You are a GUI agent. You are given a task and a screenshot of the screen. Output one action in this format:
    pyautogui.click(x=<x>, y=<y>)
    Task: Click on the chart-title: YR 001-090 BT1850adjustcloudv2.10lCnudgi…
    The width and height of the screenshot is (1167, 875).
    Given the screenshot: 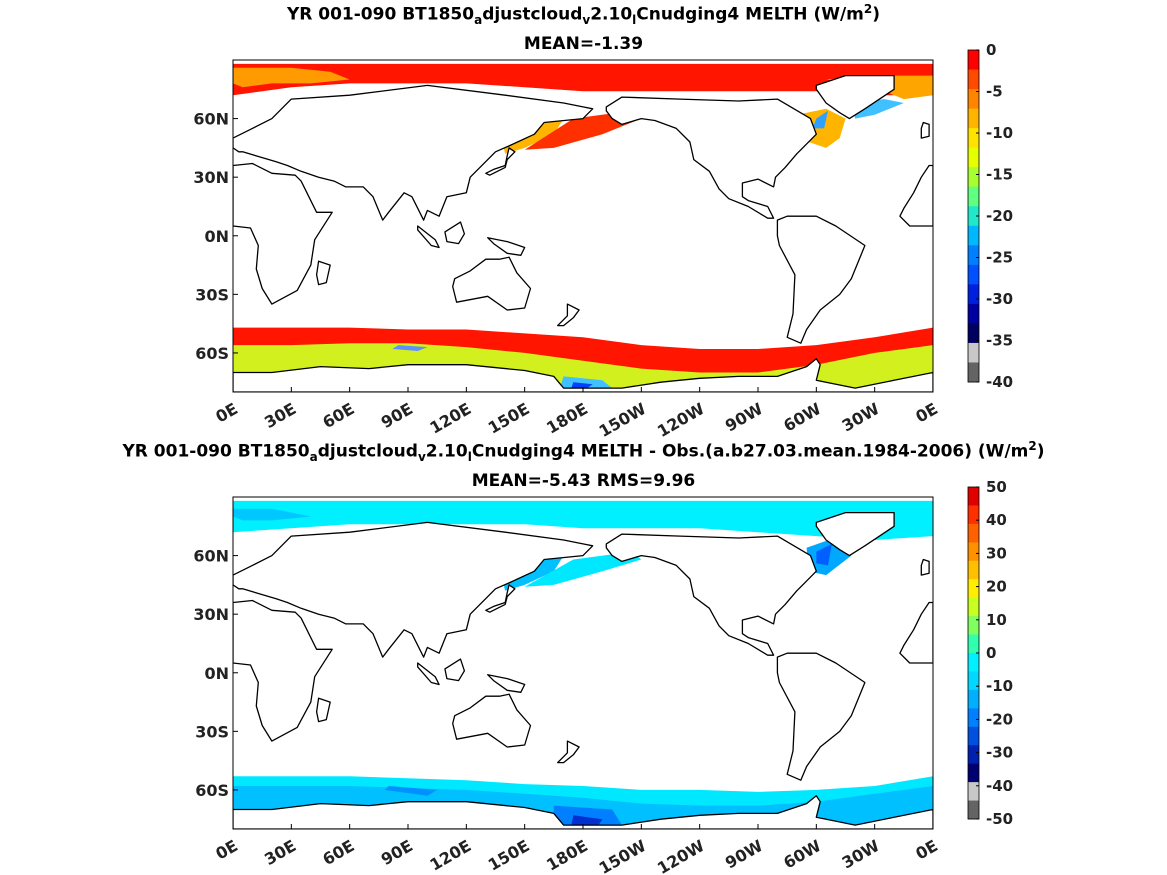 What is the action you would take?
    pyautogui.click(x=583, y=15)
    